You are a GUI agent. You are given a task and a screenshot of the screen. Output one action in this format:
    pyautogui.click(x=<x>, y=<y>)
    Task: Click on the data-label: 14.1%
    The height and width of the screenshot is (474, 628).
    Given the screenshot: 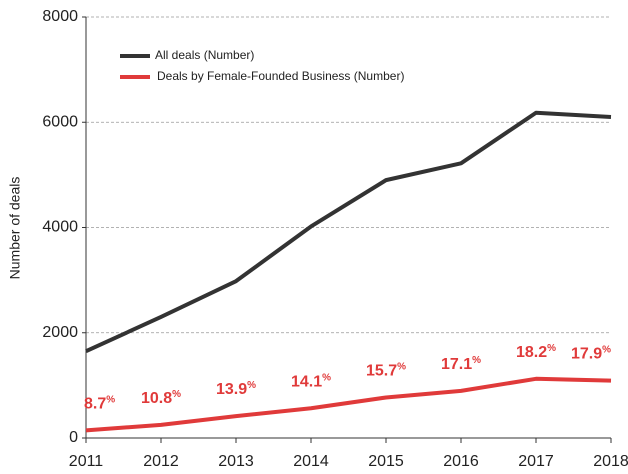 What is the action you would take?
    pyautogui.click(x=311, y=381)
    